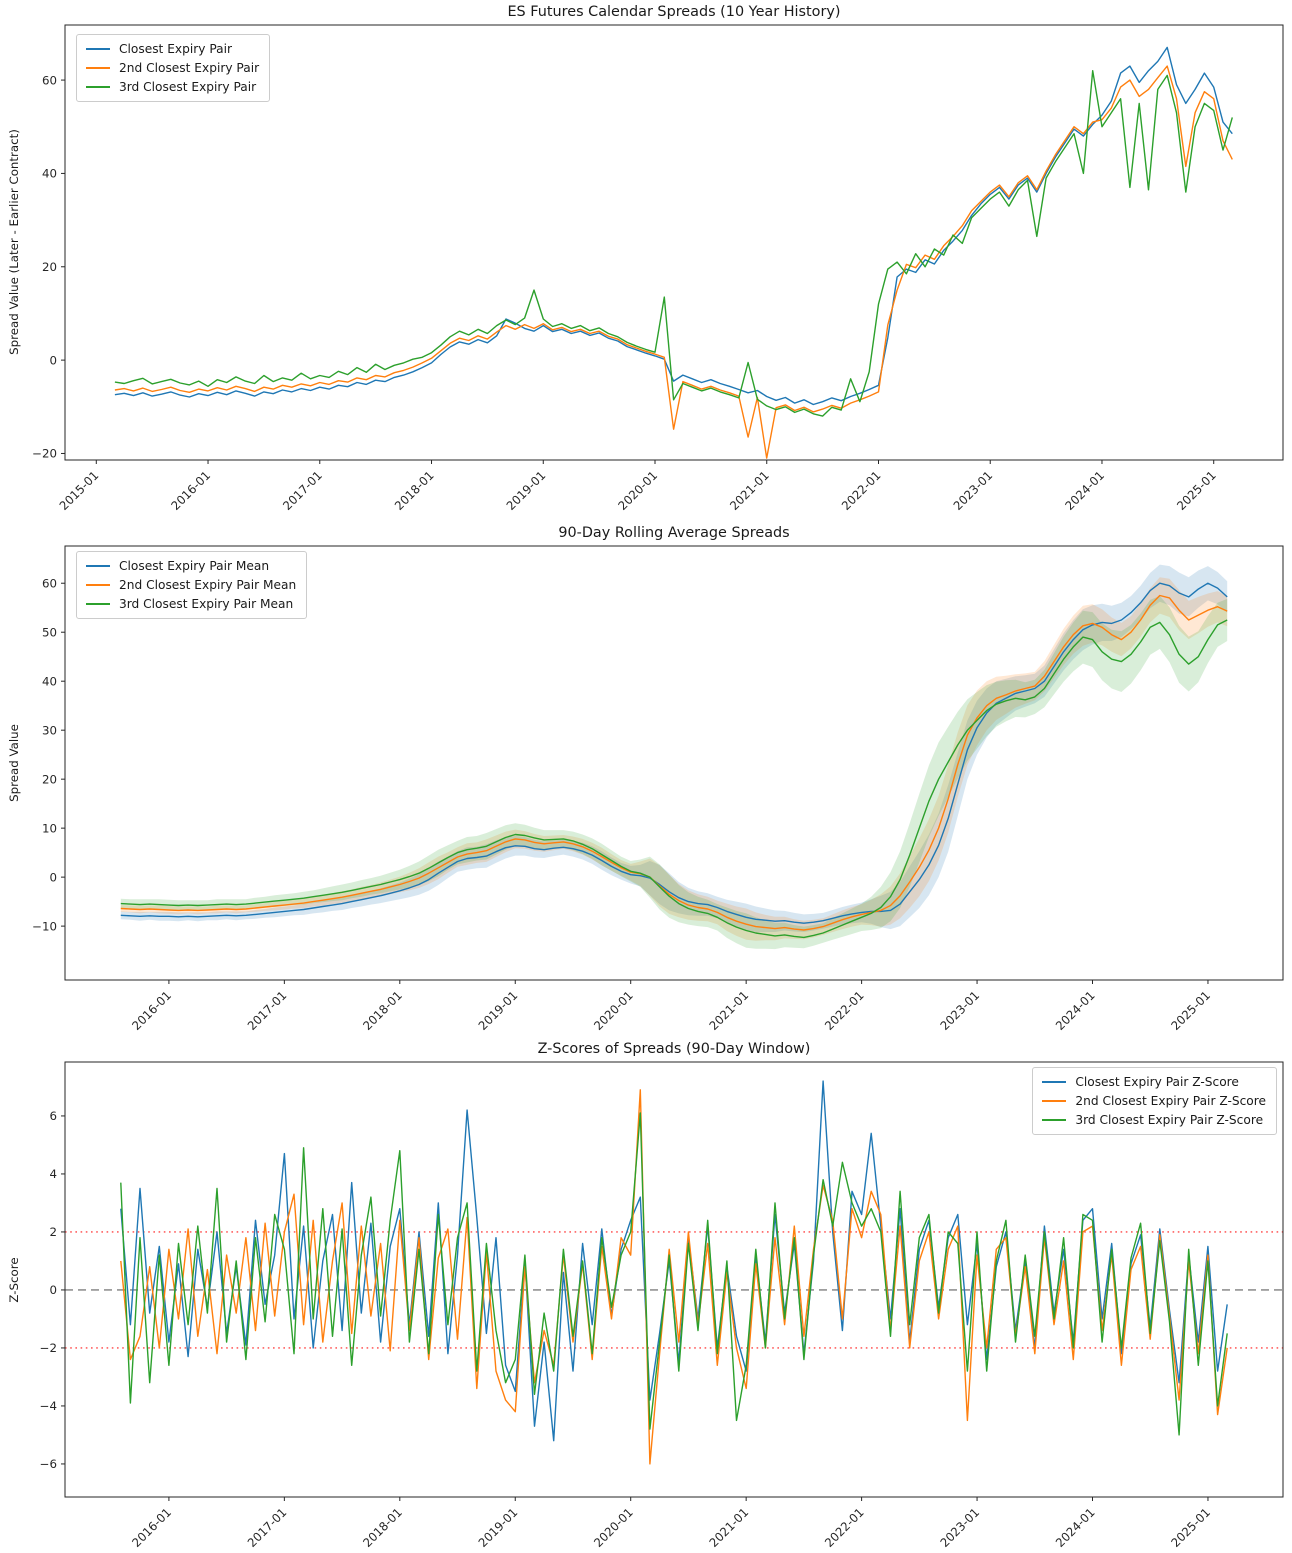  What do you see at coordinates (188, 87) in the screenshot?
I see `legend-label: 3rd Closest Expiry Pair` at bounding box center [188, 87].